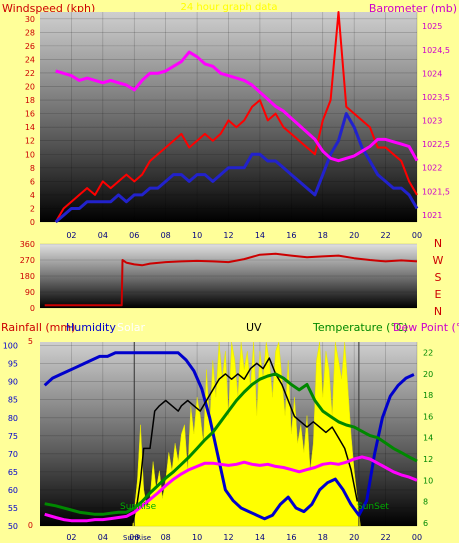 This screenshot has width=459, height=543. Describe the element at coordinates (428, 480) in the screenshot. I see `temperature-y-tick: 10` at that location.